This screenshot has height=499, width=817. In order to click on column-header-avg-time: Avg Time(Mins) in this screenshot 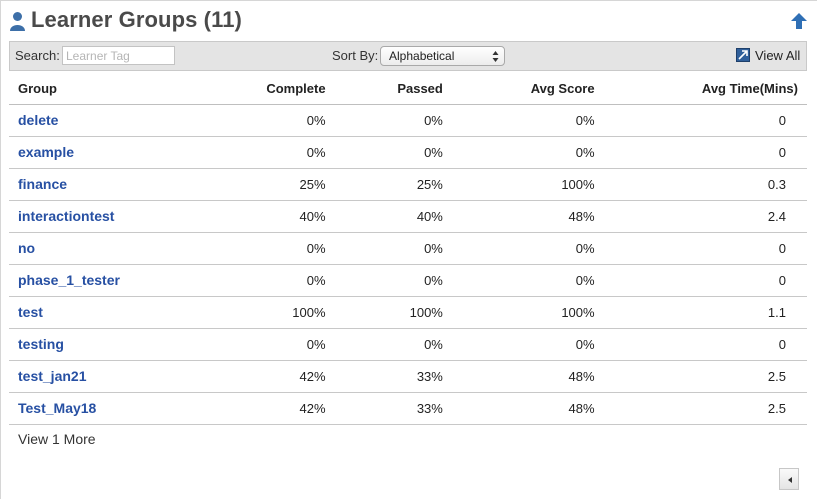, I will do `click(700, 89)`.